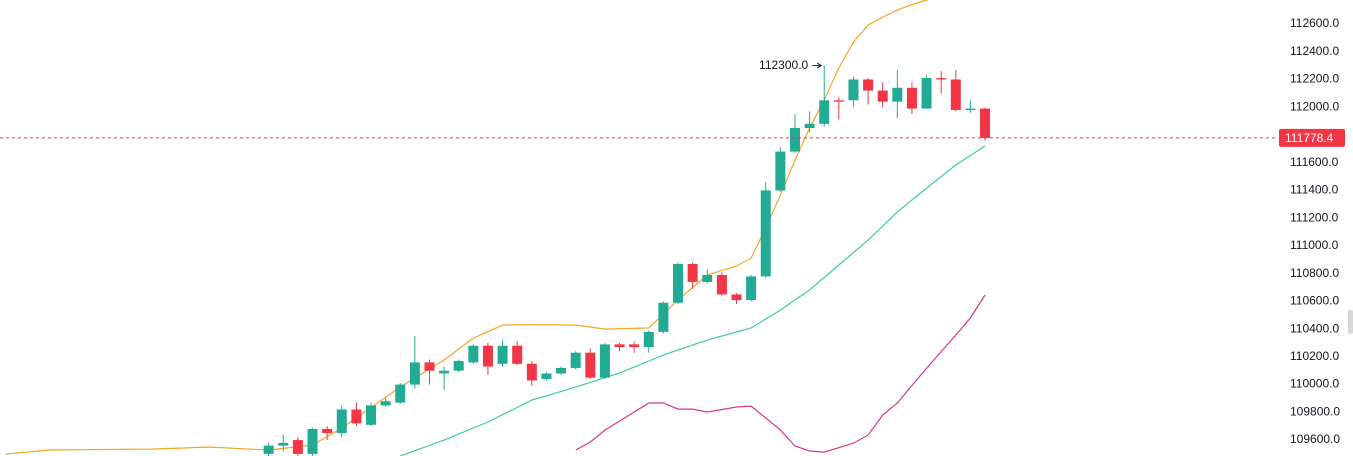  Describe the element at coordinates (1314, 217) in the screenshot. I see `y-tick-label: 111200.0` at that location.